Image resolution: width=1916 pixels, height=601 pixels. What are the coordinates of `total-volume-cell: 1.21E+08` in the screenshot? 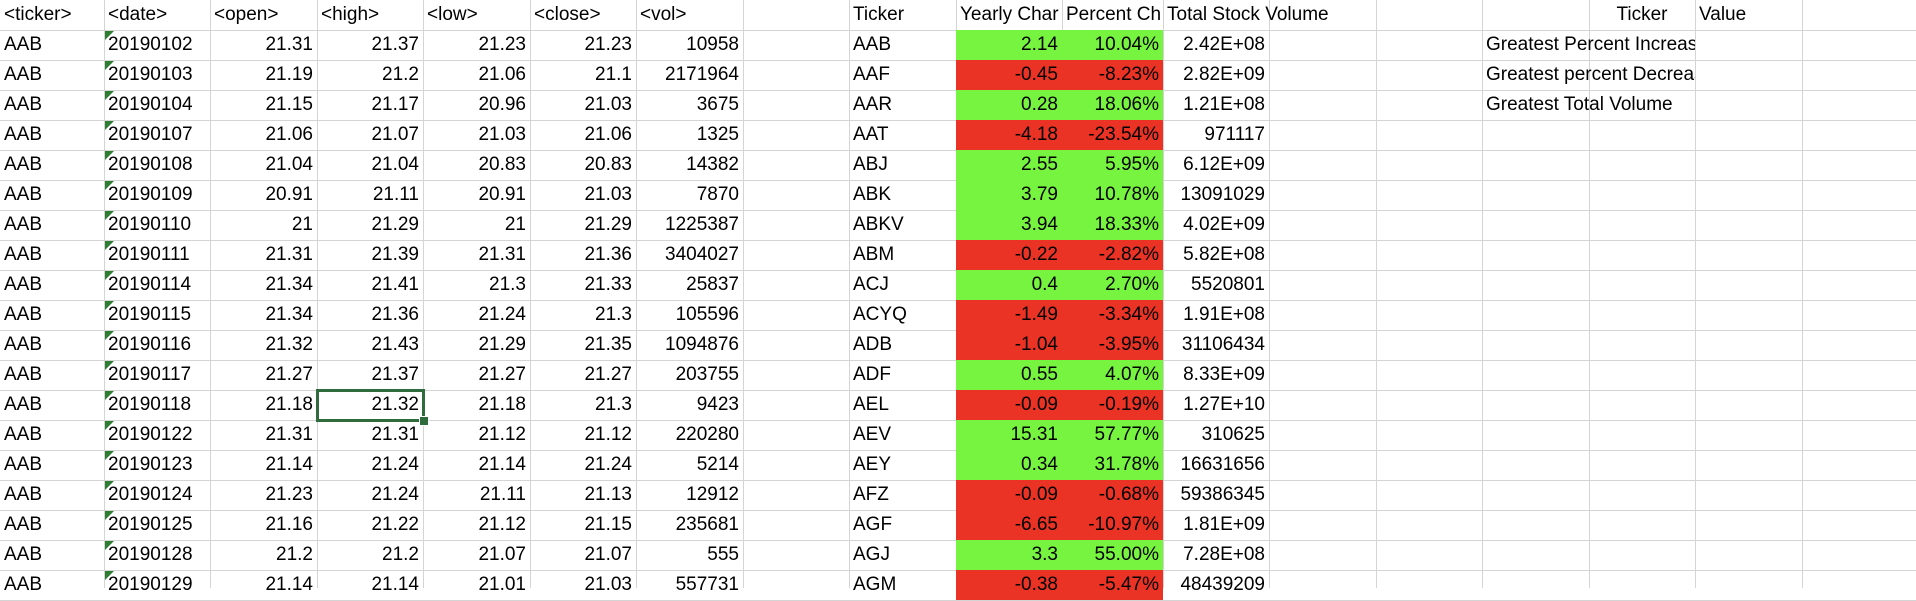 It's located at (1224, 104).